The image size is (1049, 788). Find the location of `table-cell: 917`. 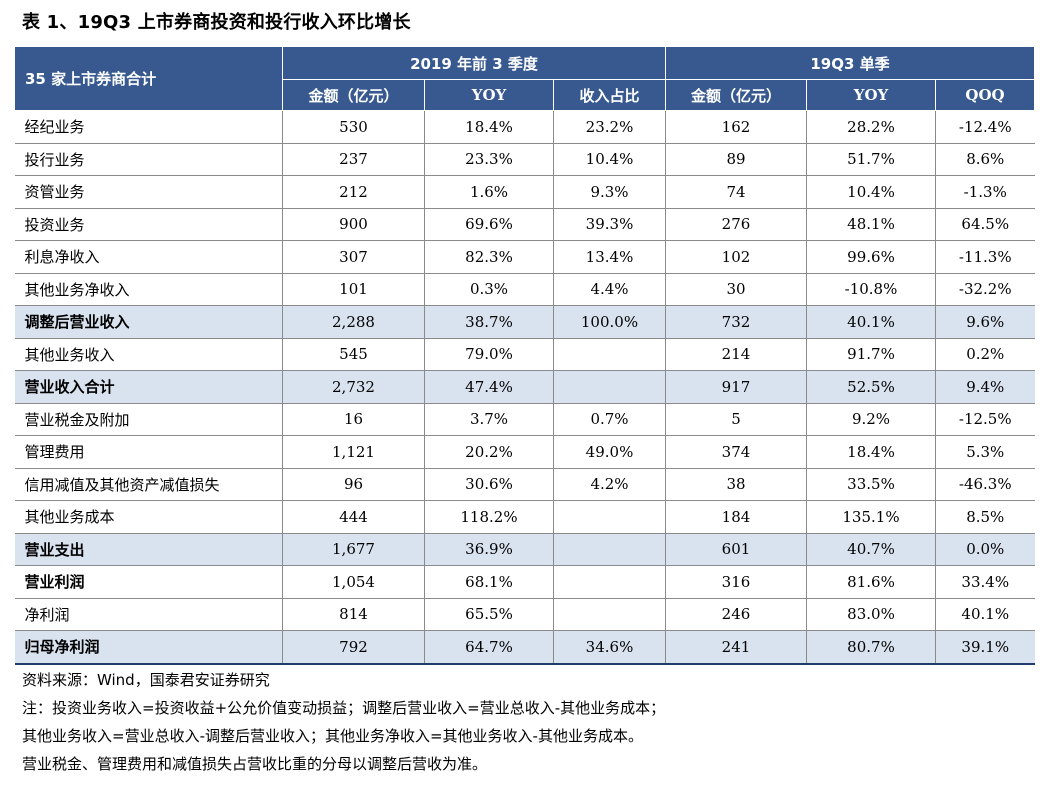

table-cell: 917 is located at coordinates (736, 387).